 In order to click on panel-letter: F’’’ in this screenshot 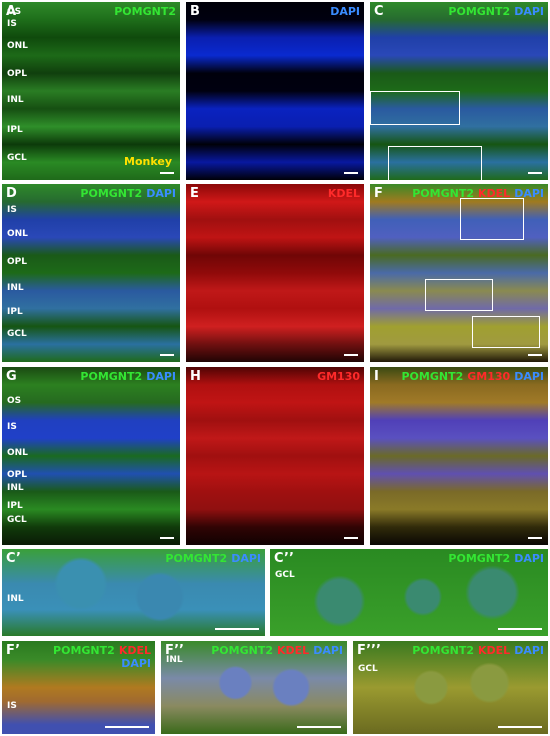, I will do `click(369, 650)`.